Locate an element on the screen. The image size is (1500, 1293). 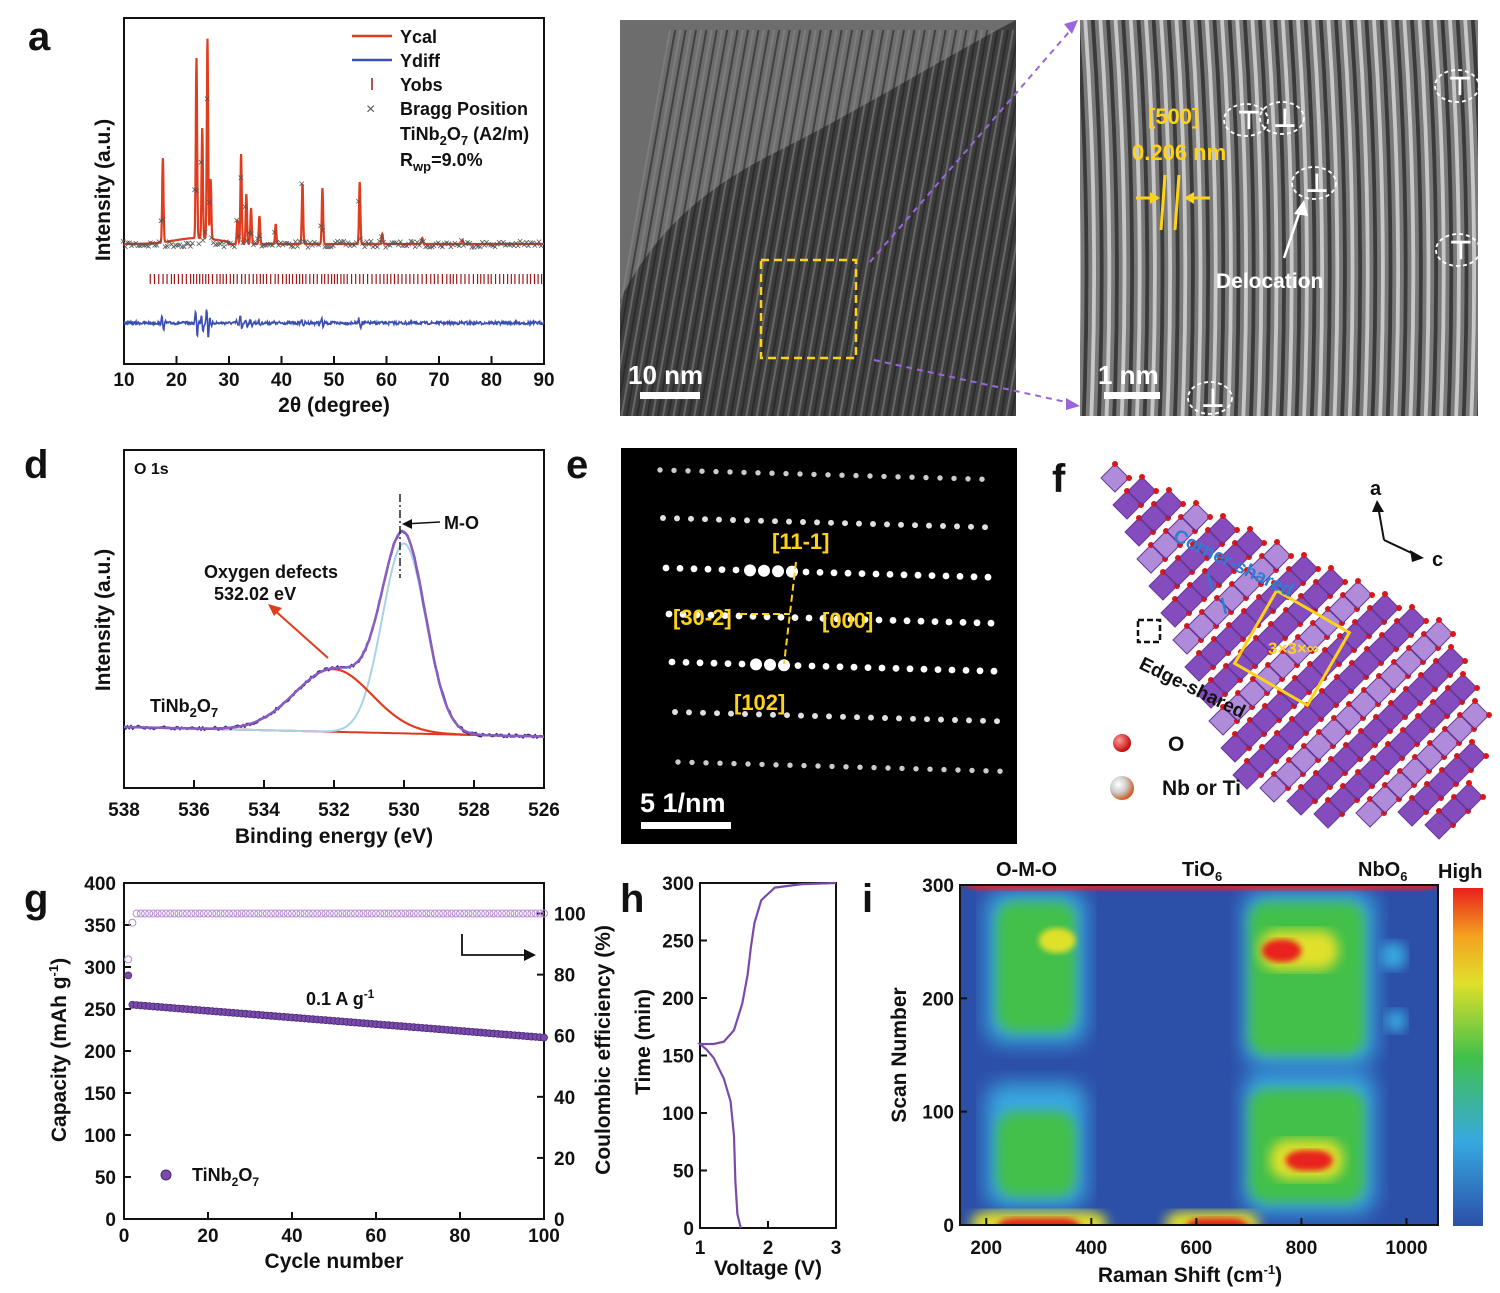
y-tick-label-h: 250 is located at coordinates (678, 942).